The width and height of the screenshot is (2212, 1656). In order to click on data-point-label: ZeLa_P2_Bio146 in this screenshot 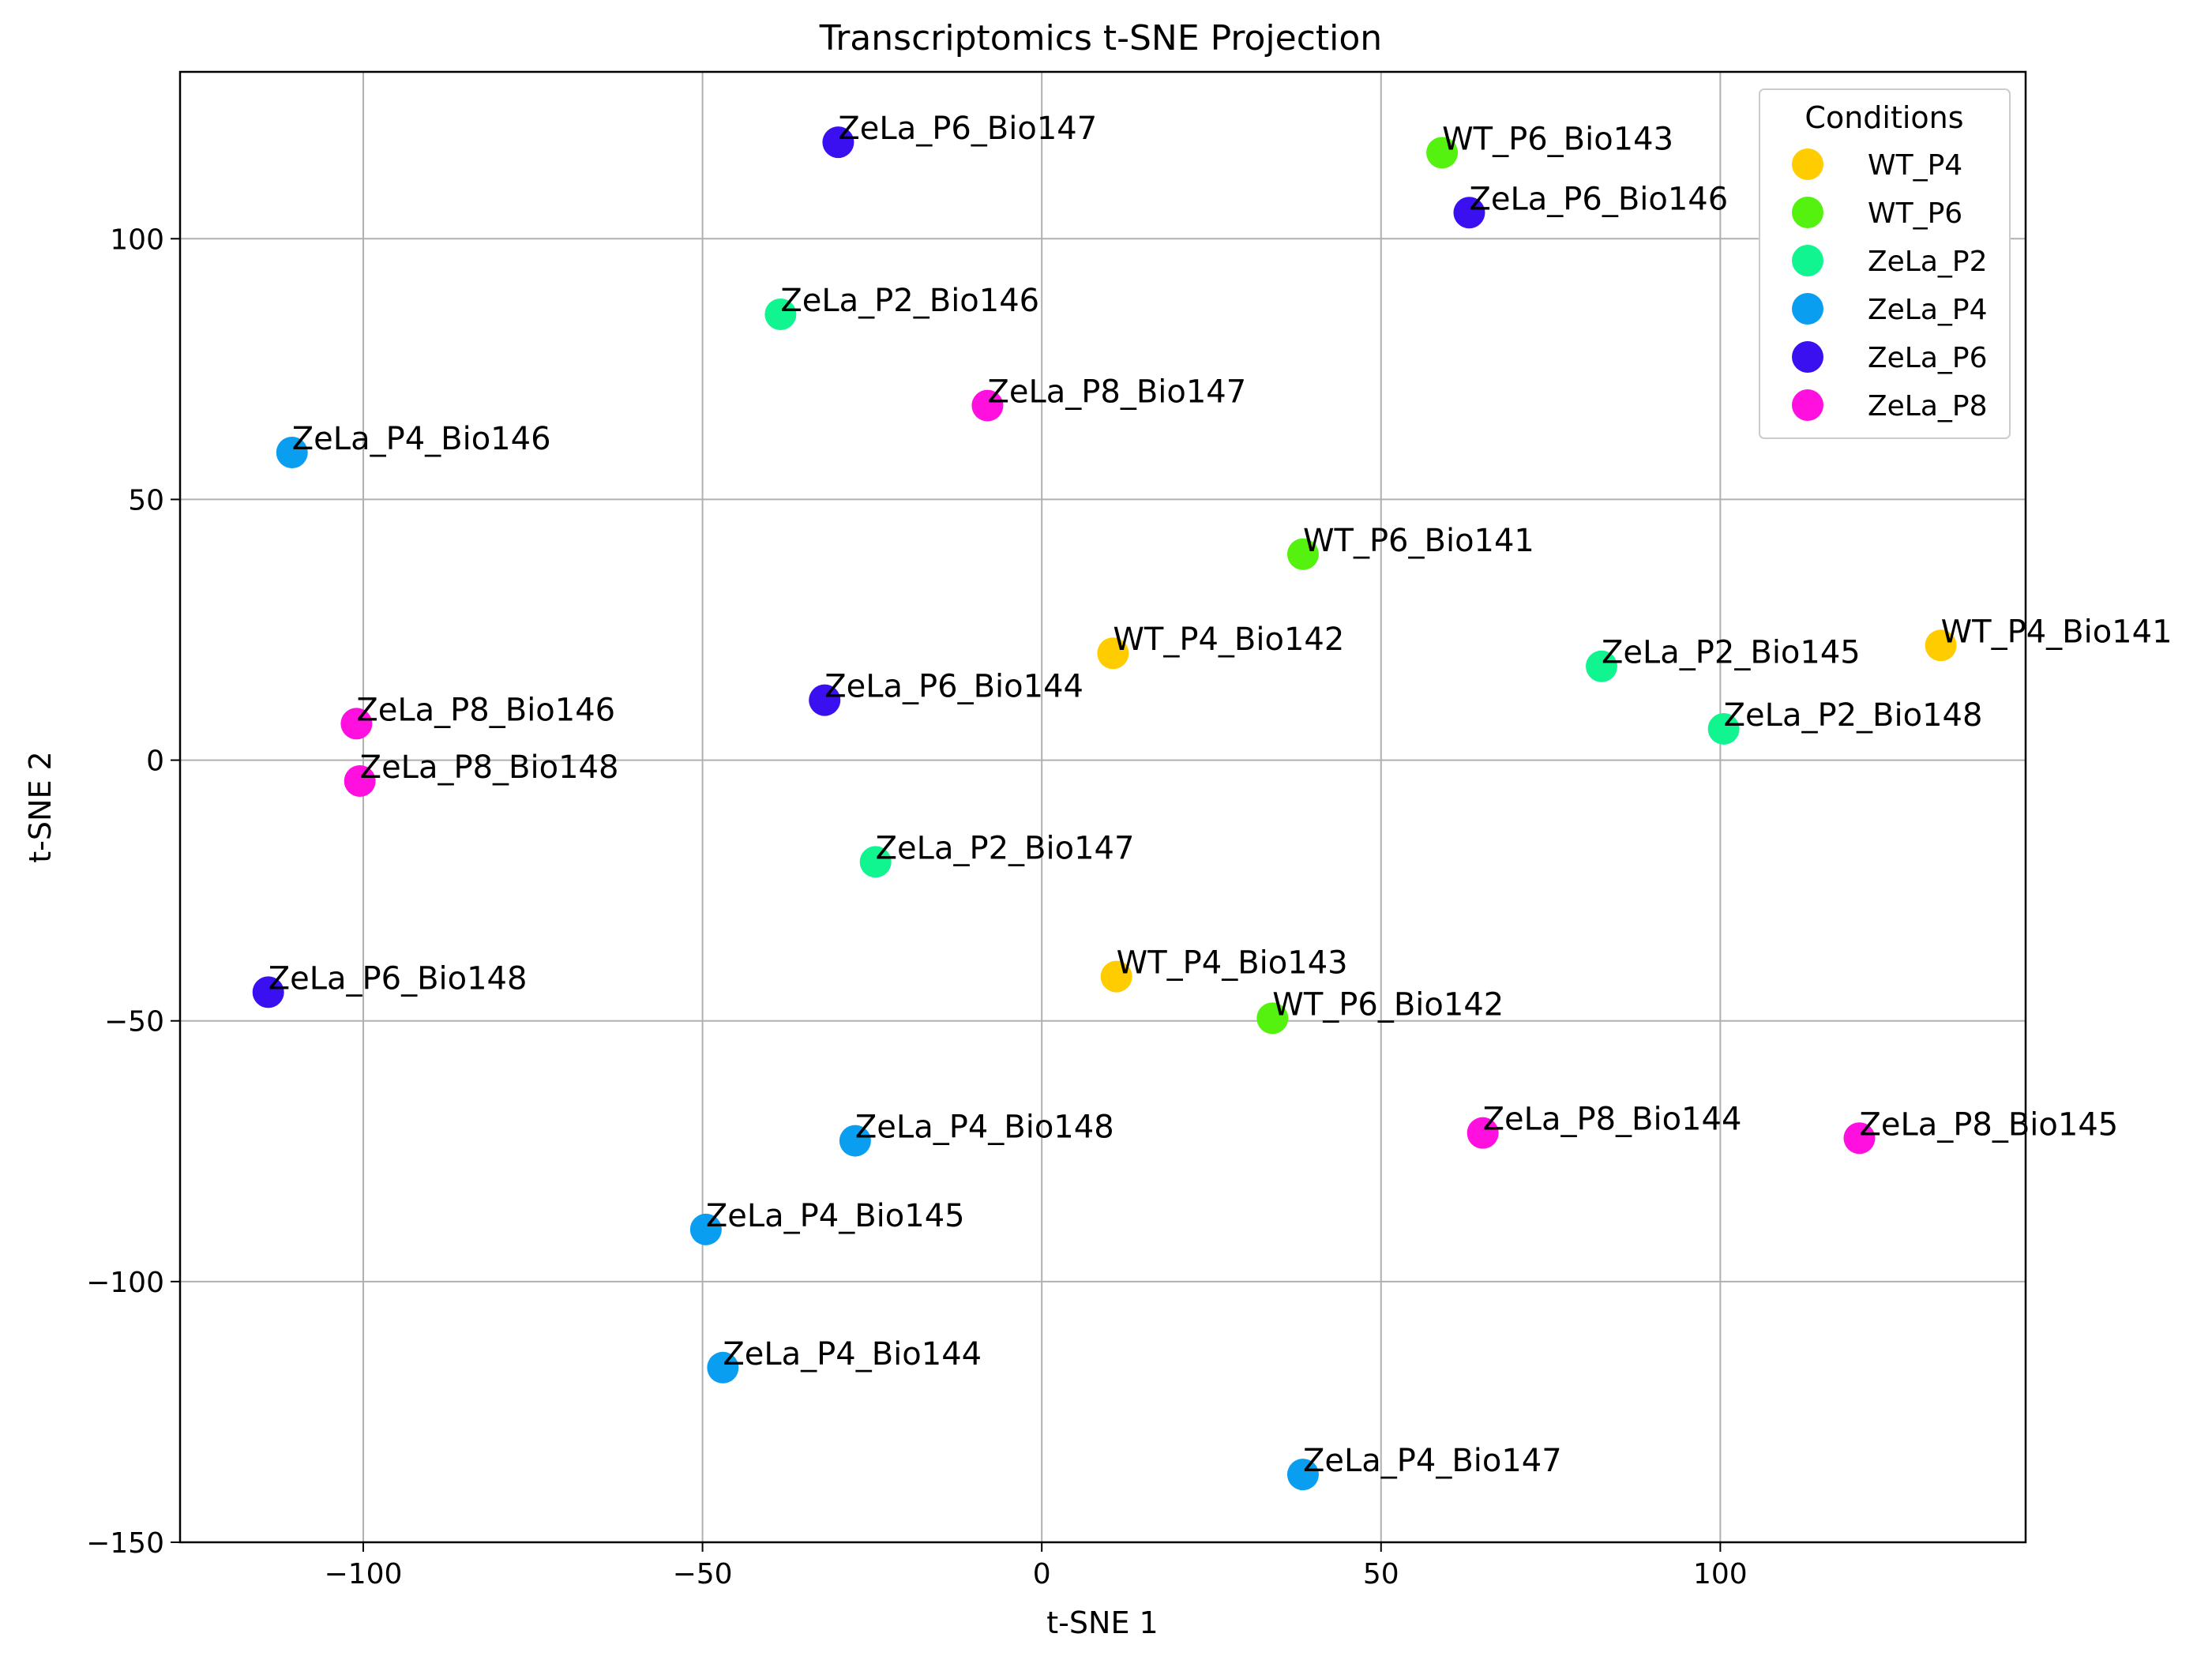, I will do `click(909, 301)`.